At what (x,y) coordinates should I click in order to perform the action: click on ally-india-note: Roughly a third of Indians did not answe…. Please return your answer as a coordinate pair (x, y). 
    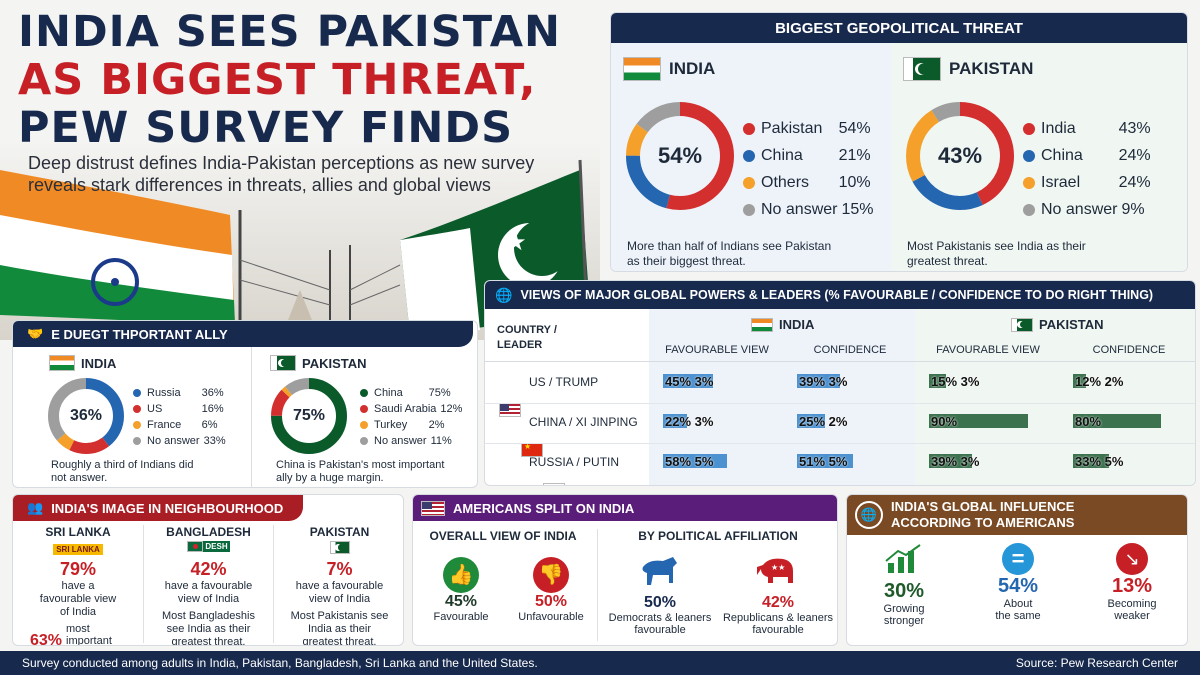
    Looking at the image, I should click on (122, 471).